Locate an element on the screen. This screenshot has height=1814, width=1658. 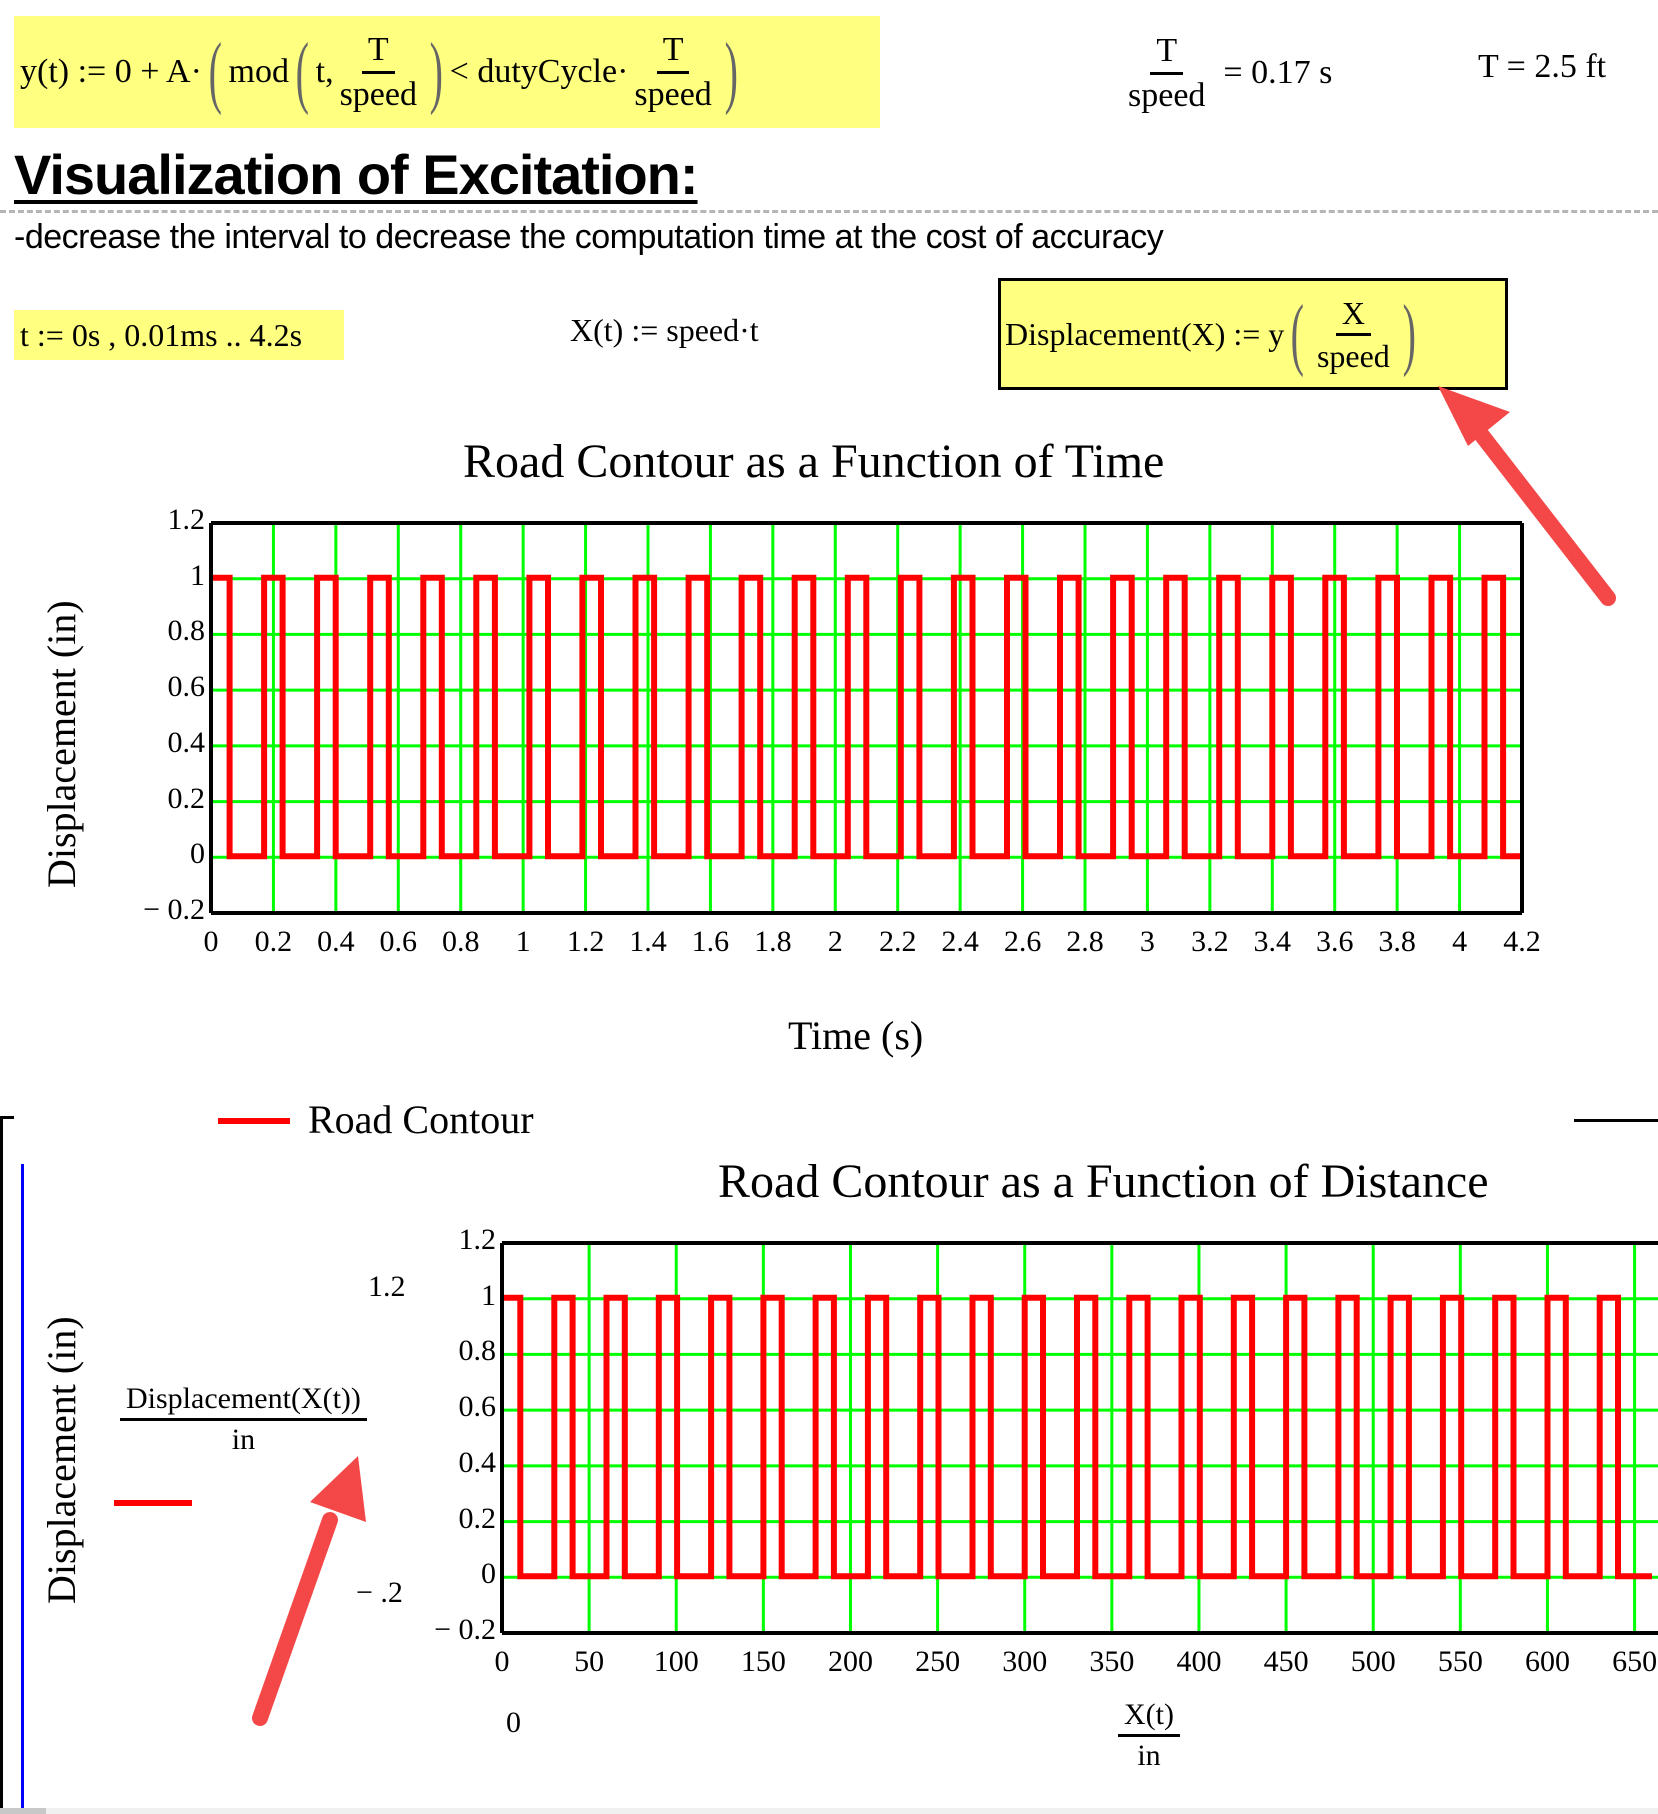
fraction-T-speed: T speed is located at coordinates (378, 71).